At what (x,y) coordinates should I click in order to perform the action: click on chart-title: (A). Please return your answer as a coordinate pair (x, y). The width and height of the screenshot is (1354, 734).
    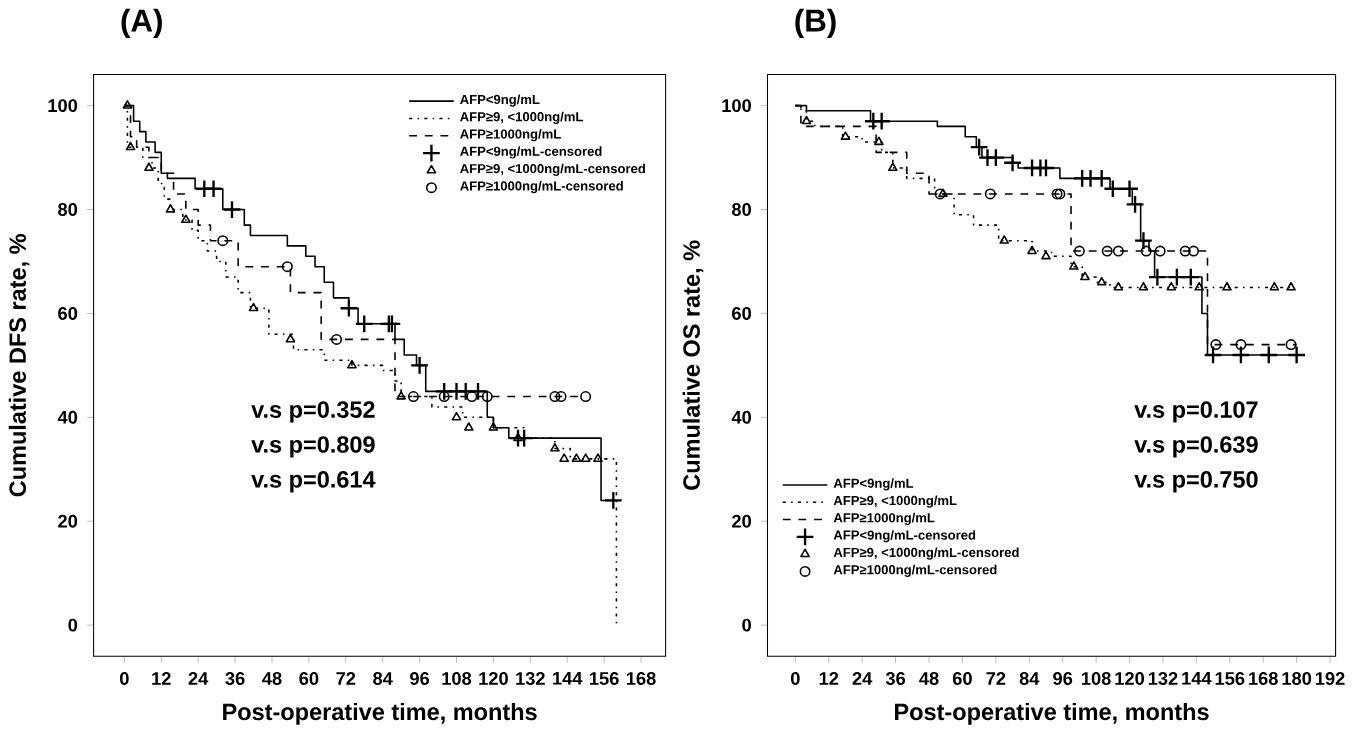
    Looking at the image, I should click on (141, 23).